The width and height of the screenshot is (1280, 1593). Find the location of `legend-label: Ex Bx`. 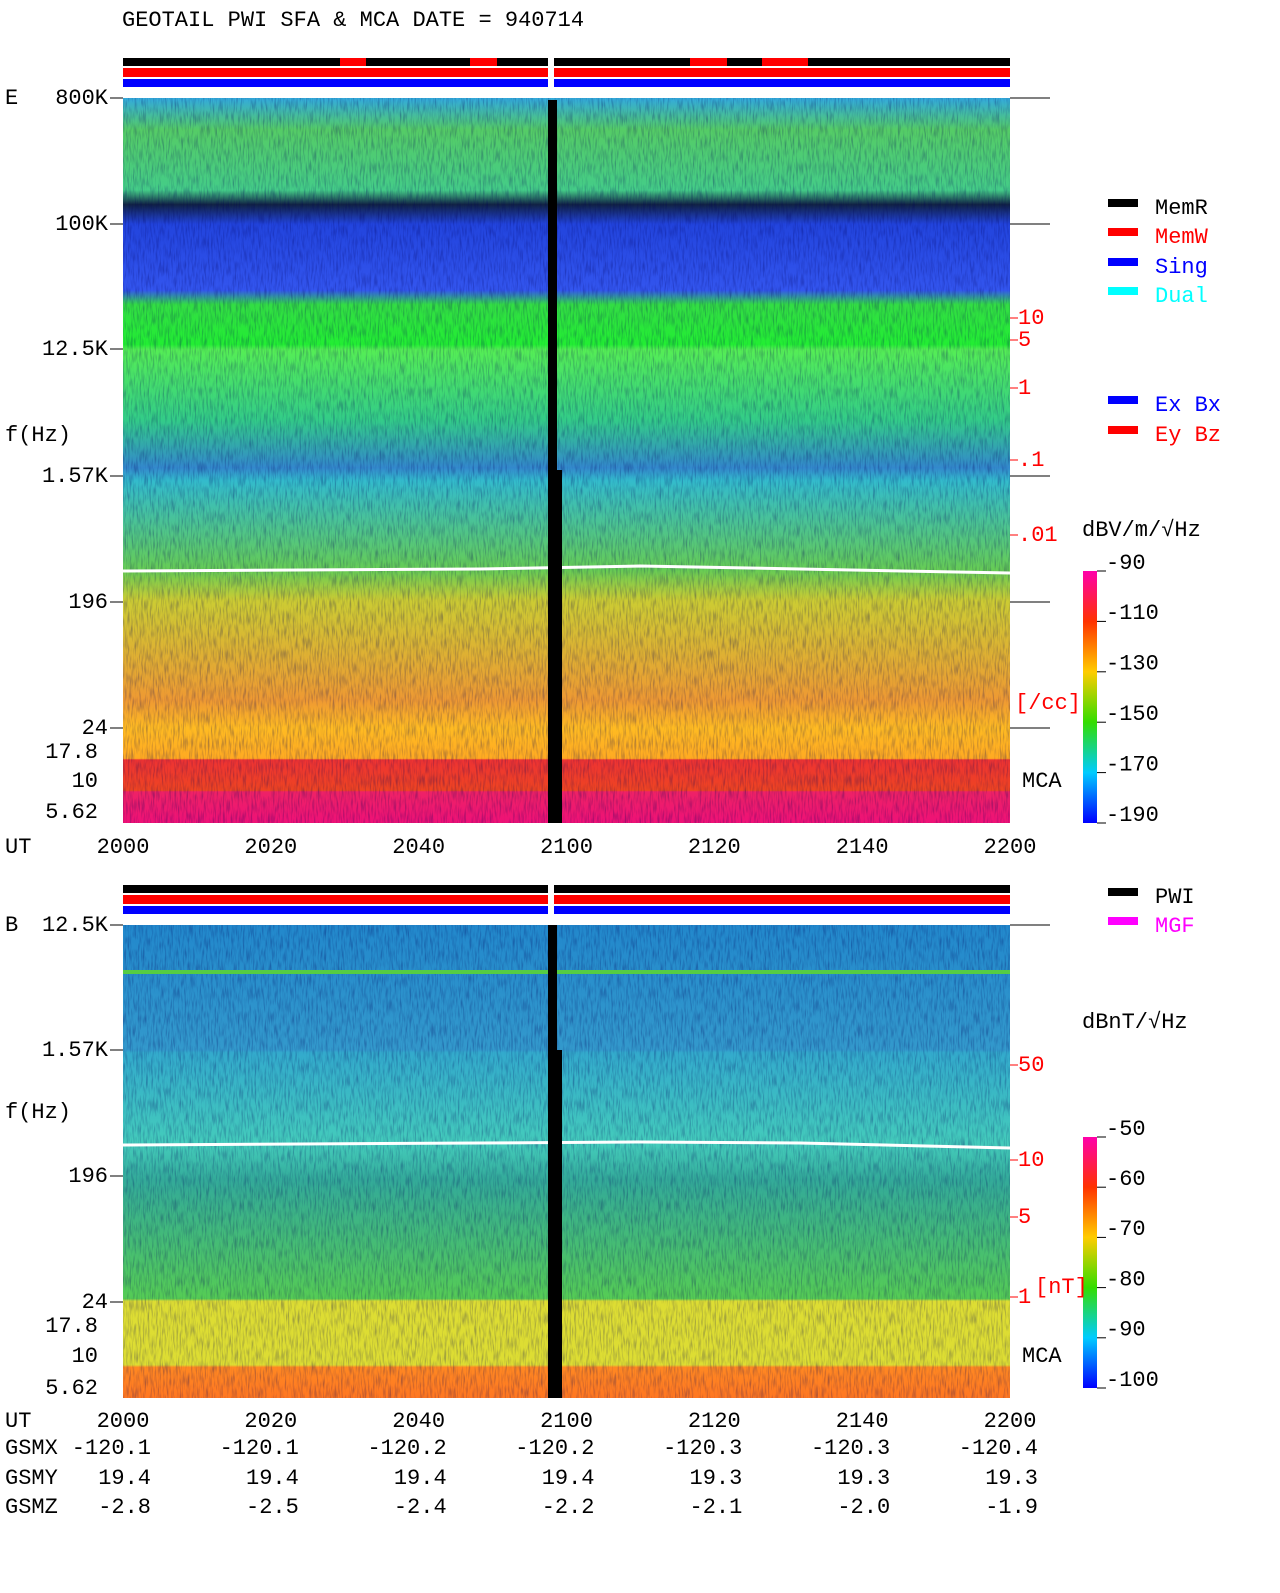

legend-label: Ex Bx is located at coordinates (1188, 405).